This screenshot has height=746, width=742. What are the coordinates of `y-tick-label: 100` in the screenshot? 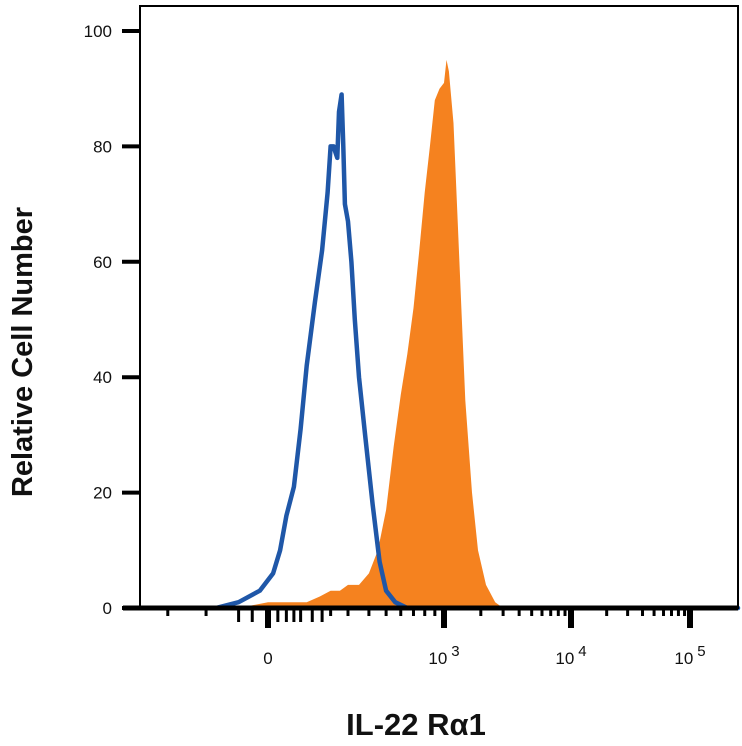 It's located at (98, 31).